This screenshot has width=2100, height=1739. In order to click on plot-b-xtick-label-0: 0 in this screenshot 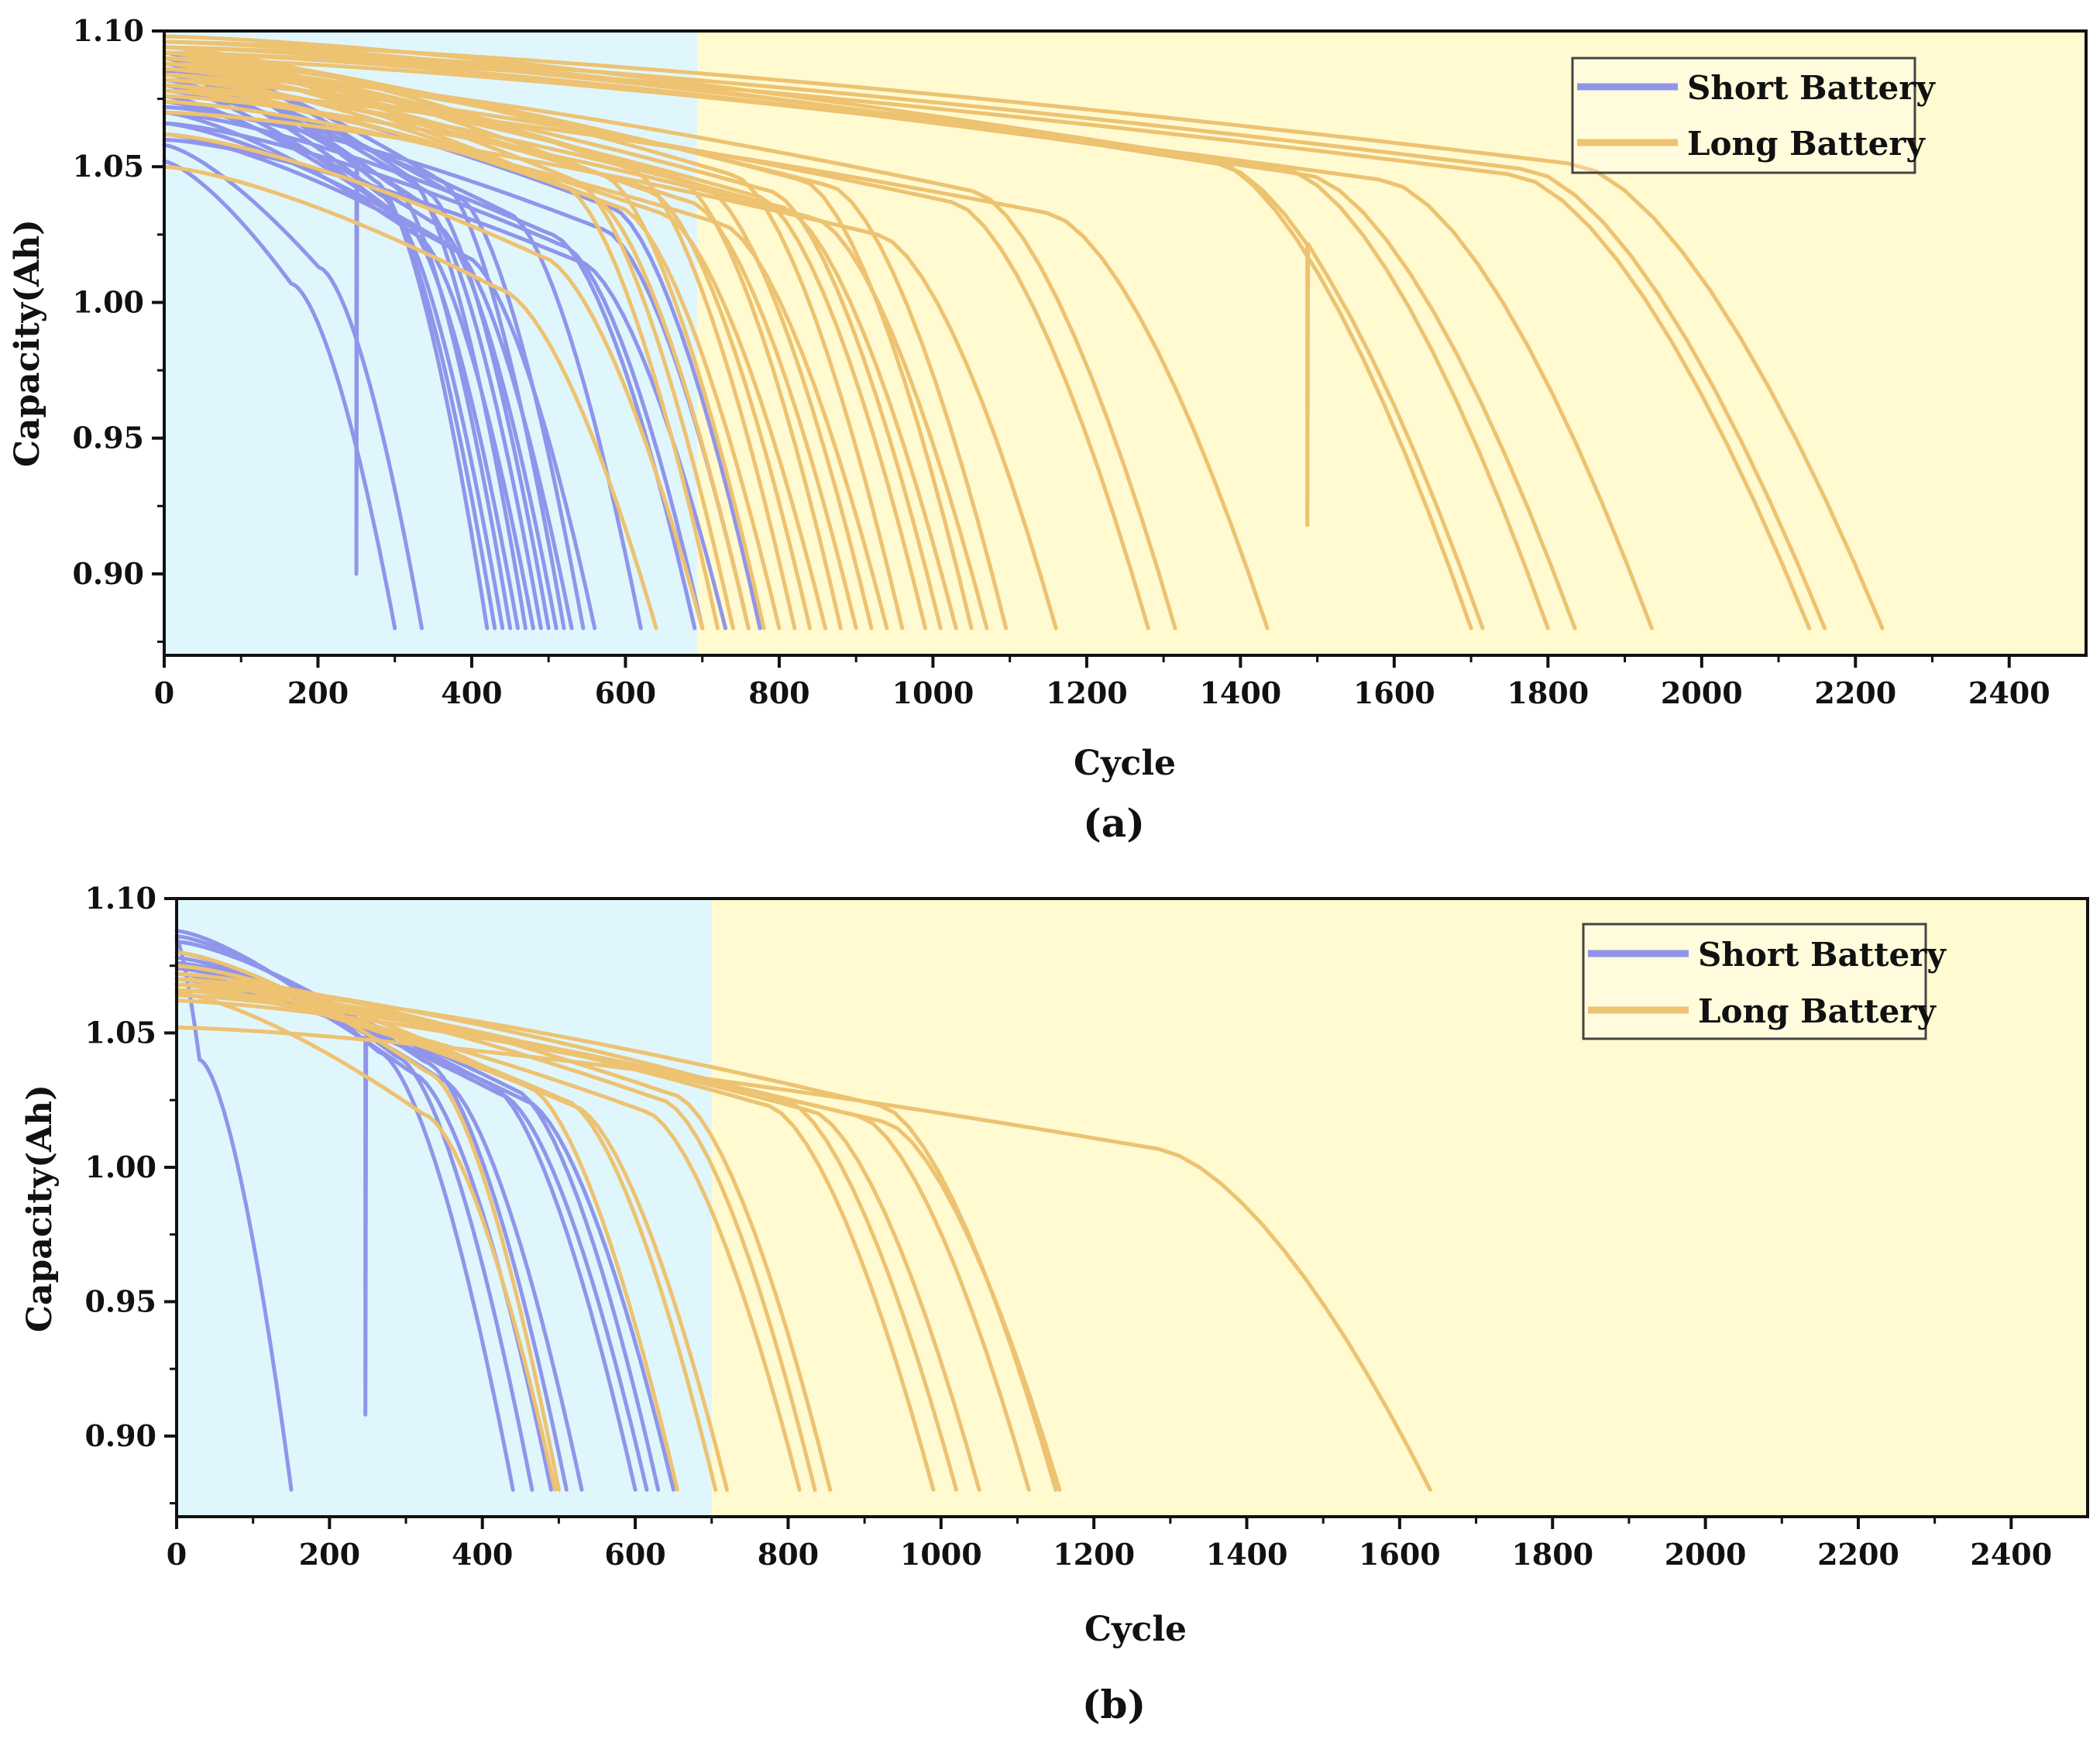, I will do `click(177, 1554)`.